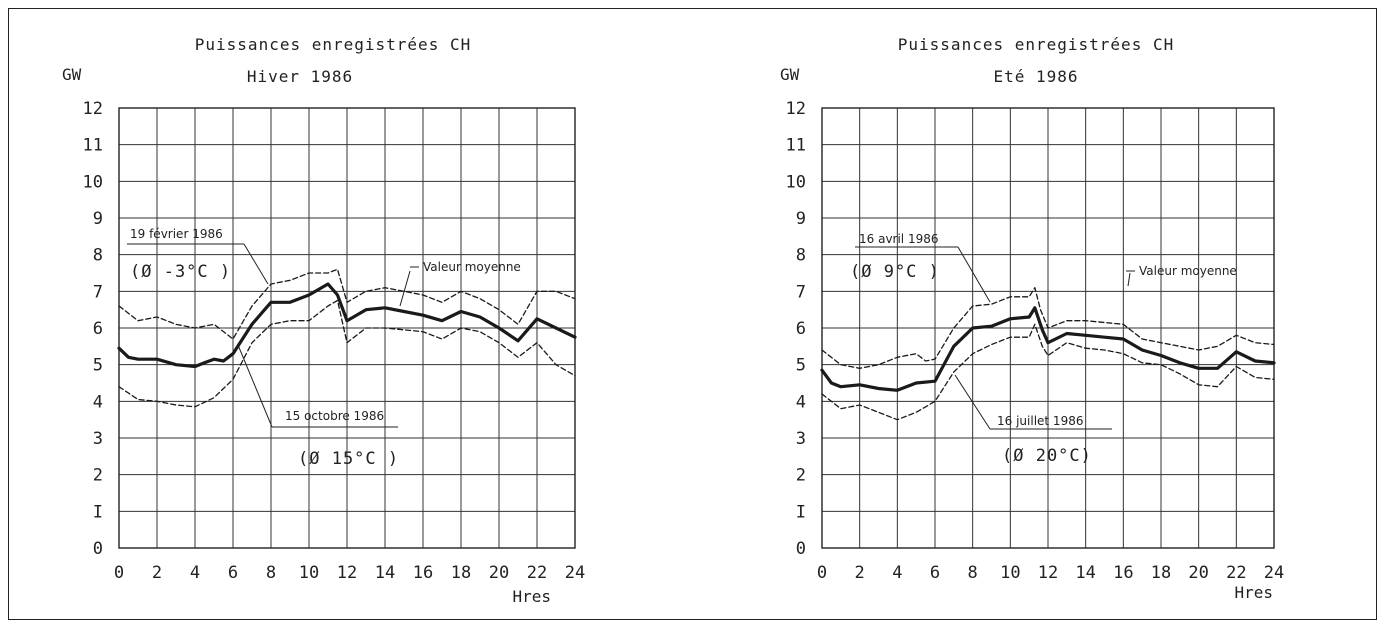 The height and width of the screenshot is (626, 1386). I want to click on annotation-label: 16 juillet 1986, so click(1040, 421).